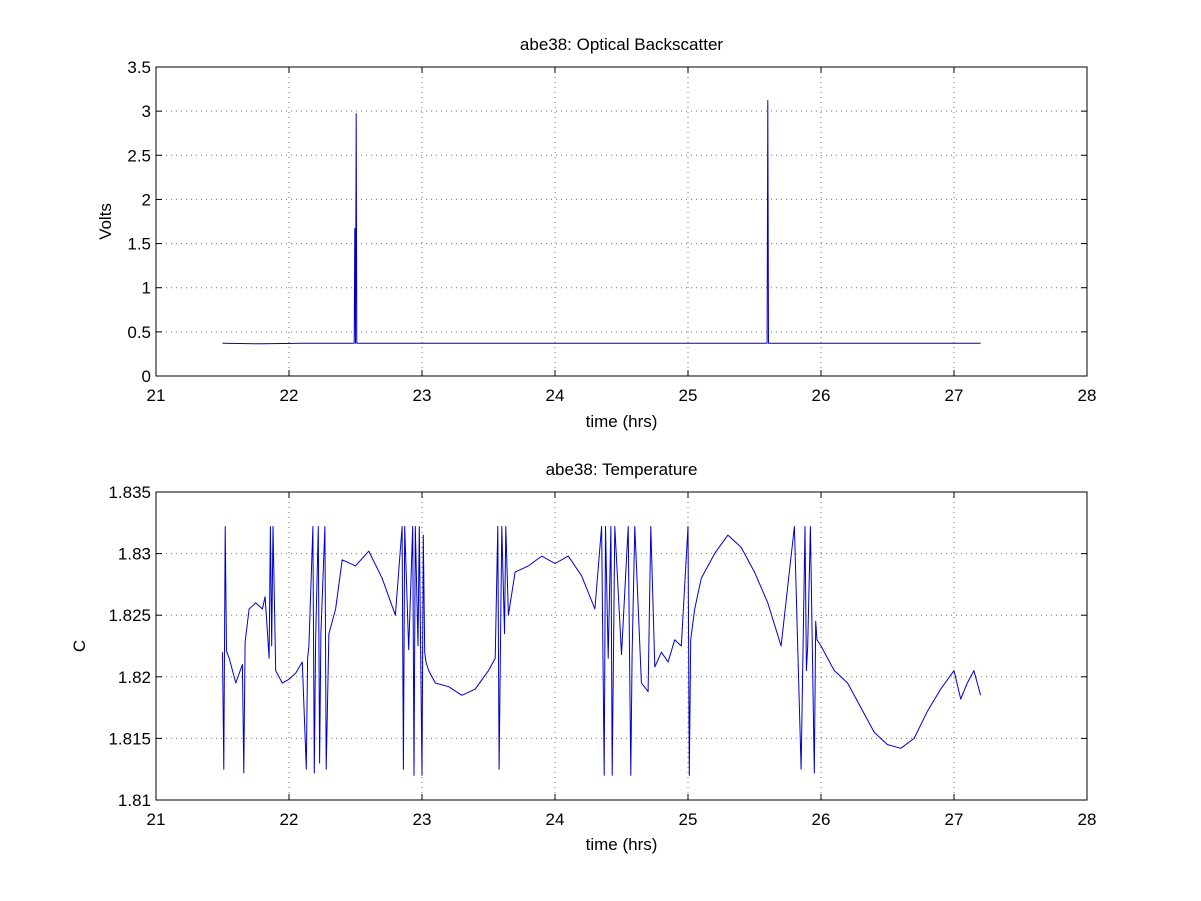 The height and width of the screenshot is (901, 1201). Describe the element at coordinates (422, 395) in the screenshot. I see `backscatter-xtick-label: 23` at that location.